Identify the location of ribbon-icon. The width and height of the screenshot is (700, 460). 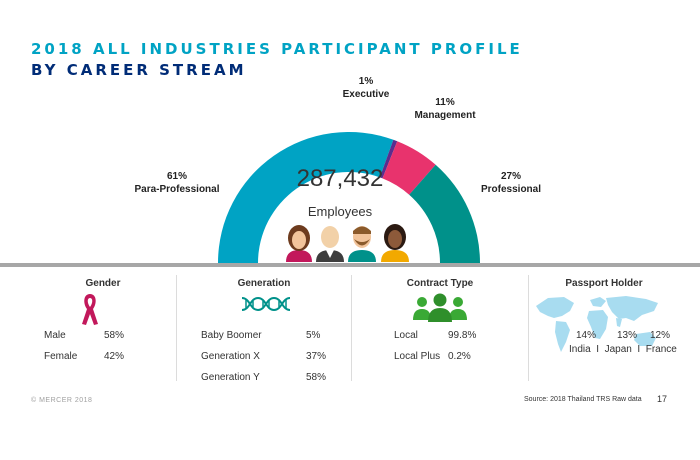
(90, 309).